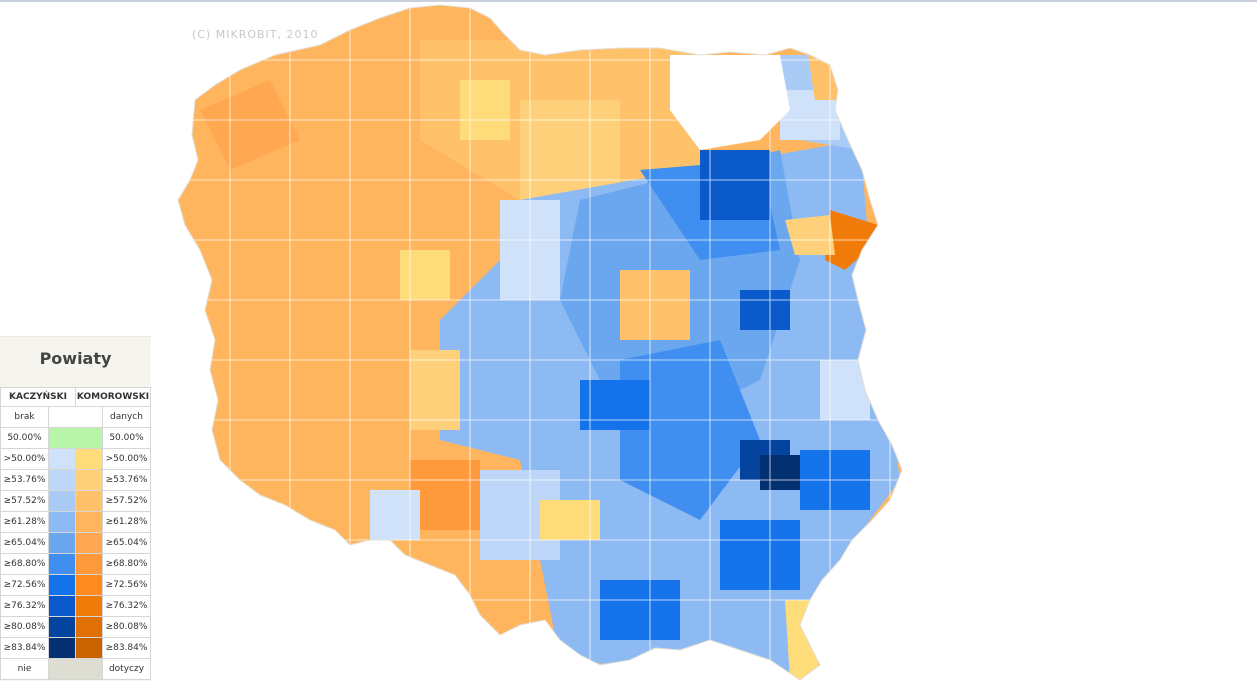 The width and height of the screenshot is (1257, 693). I want to click on legend-row: nie dotyczy, so click(75, 669).